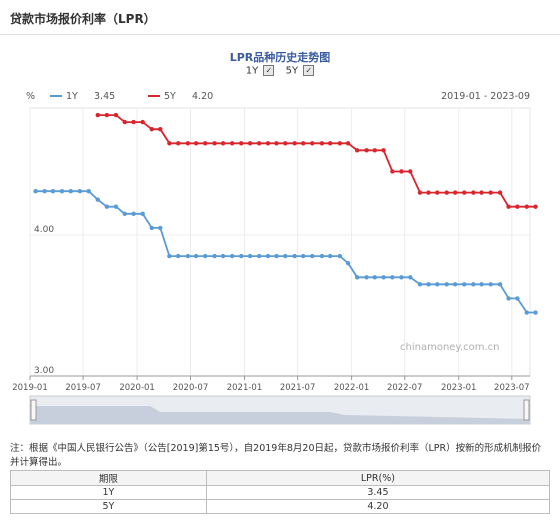 The width and height of the screenshot is (560, 520). I want to click on legend-1y-name: 1Y, so click(72, 96).